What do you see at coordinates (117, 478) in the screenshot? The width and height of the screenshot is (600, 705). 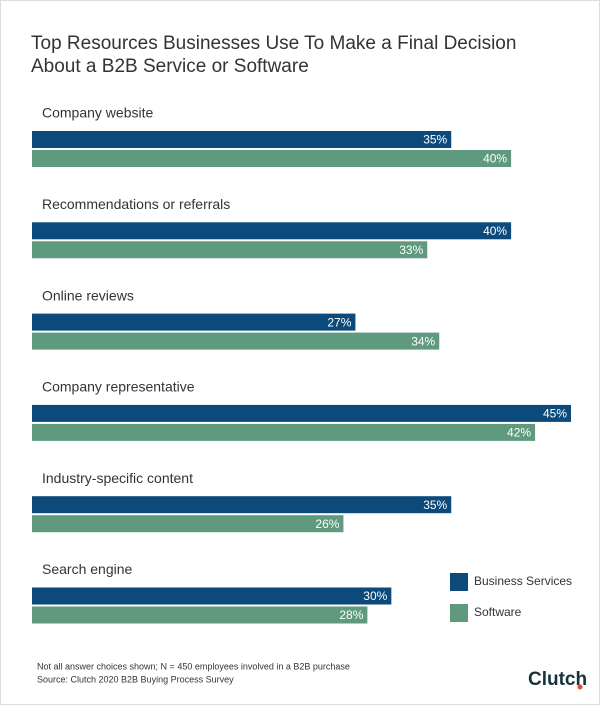 I see `category-label: Industry-specific content` at bounding box center [117, 478].